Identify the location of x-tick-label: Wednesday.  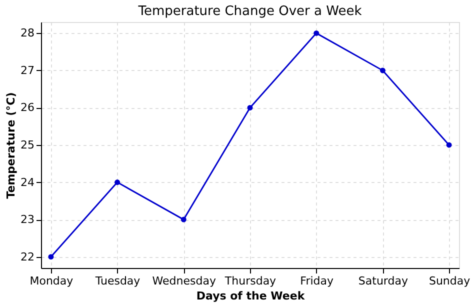
(184, 281).